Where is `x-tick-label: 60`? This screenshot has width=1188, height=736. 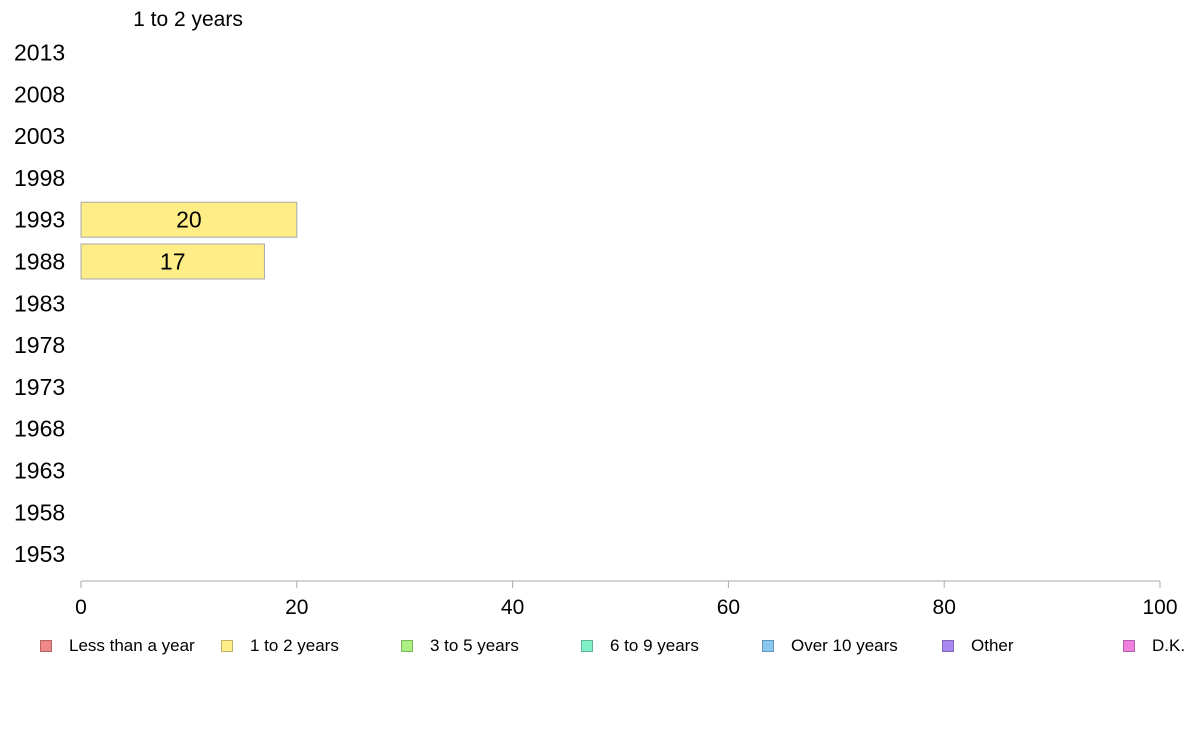
x-tick-label: 60 is located at coordinates (728, 607).